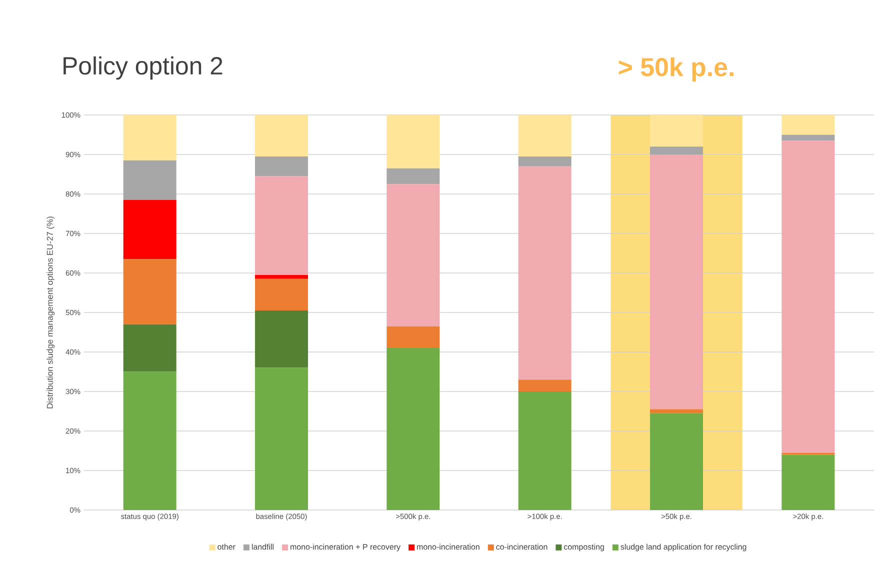 Image resolution: width=878 pixels, height=571 pixels. Describe the element at coordinates (50, 312) in the screenshot. I see `y-axis-title: Distribution sludge management options EU-27 (%)` at that location.